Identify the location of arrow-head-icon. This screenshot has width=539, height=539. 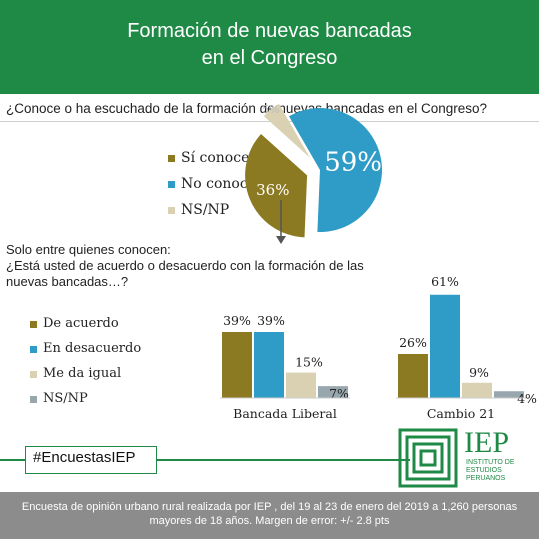
(281, 240).